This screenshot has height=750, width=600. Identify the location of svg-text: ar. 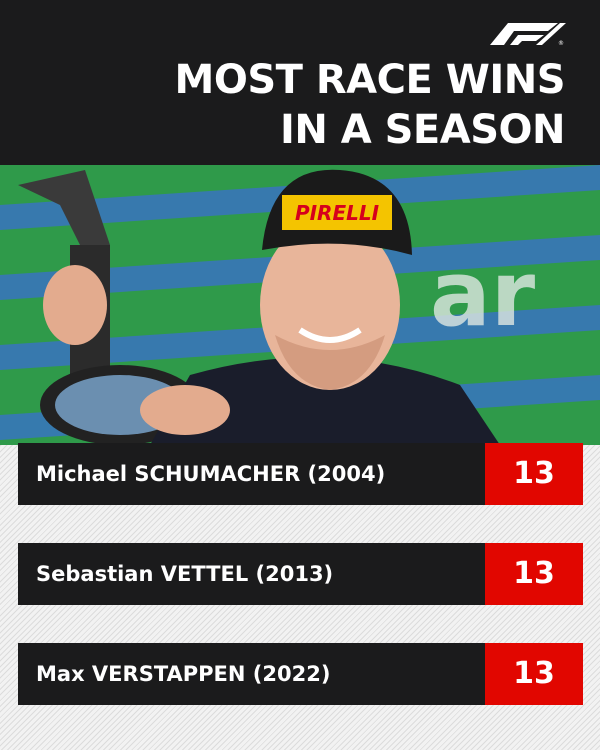
(483, 294).